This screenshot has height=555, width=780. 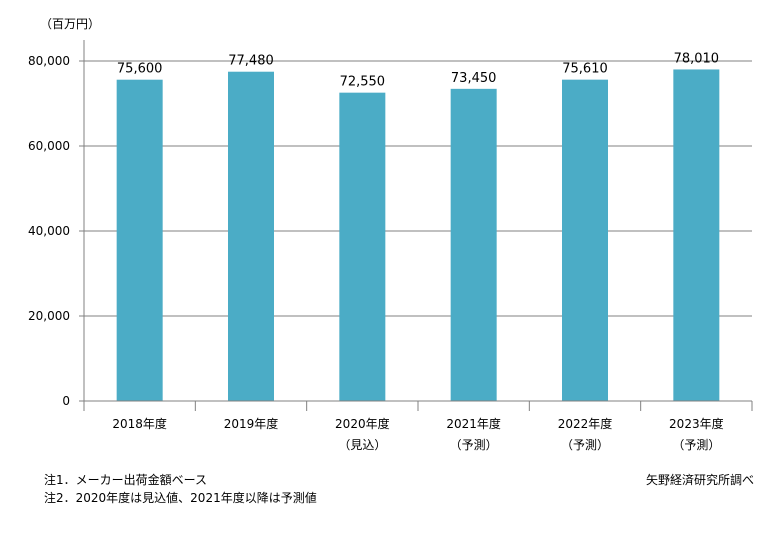 What do you see at coordinates (418, 70) in the screenshot?
I see `value-labels: 75,600 77,480 72,550 73,450 75,610 78,010` at bounding box center [418, 70].